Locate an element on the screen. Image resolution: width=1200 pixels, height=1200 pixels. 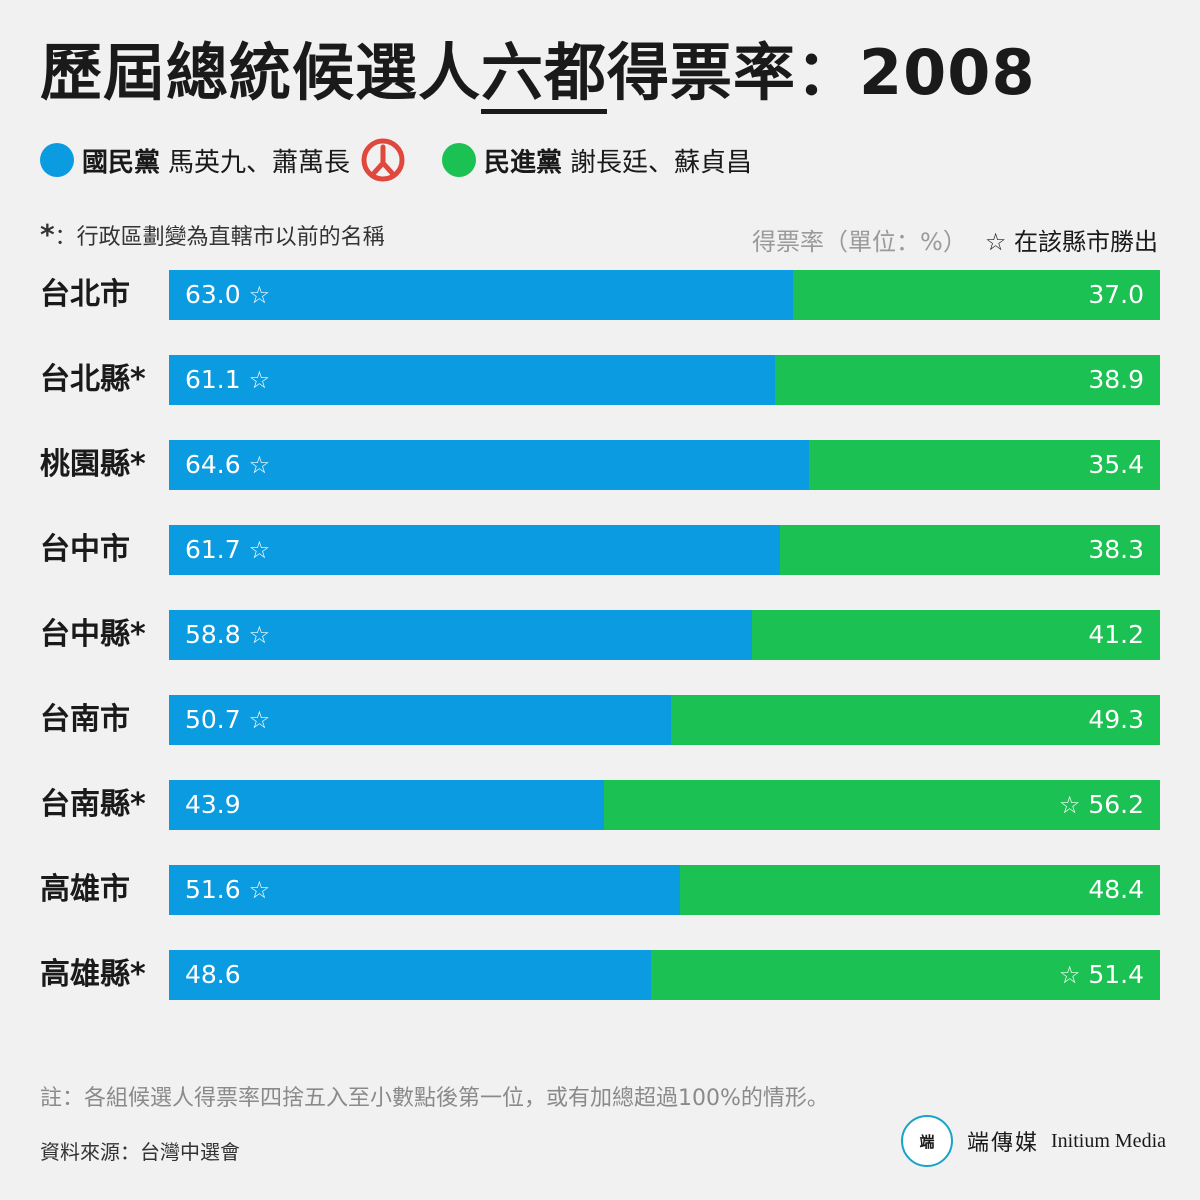
value-text: 37.0 is located at coordinates (1116, 294).